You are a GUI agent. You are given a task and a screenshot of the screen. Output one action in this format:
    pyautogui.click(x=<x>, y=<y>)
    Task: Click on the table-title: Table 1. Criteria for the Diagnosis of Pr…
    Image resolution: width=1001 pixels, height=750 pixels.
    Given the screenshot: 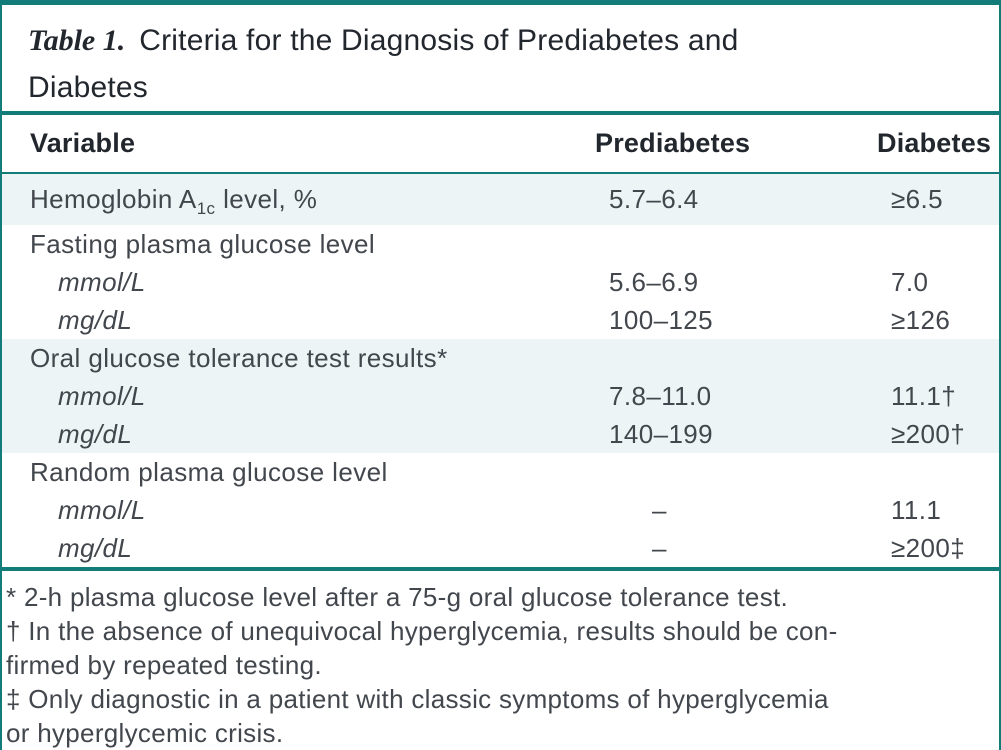 What is the action you would take?
    pyautogui.click(x=500, y=58)
    